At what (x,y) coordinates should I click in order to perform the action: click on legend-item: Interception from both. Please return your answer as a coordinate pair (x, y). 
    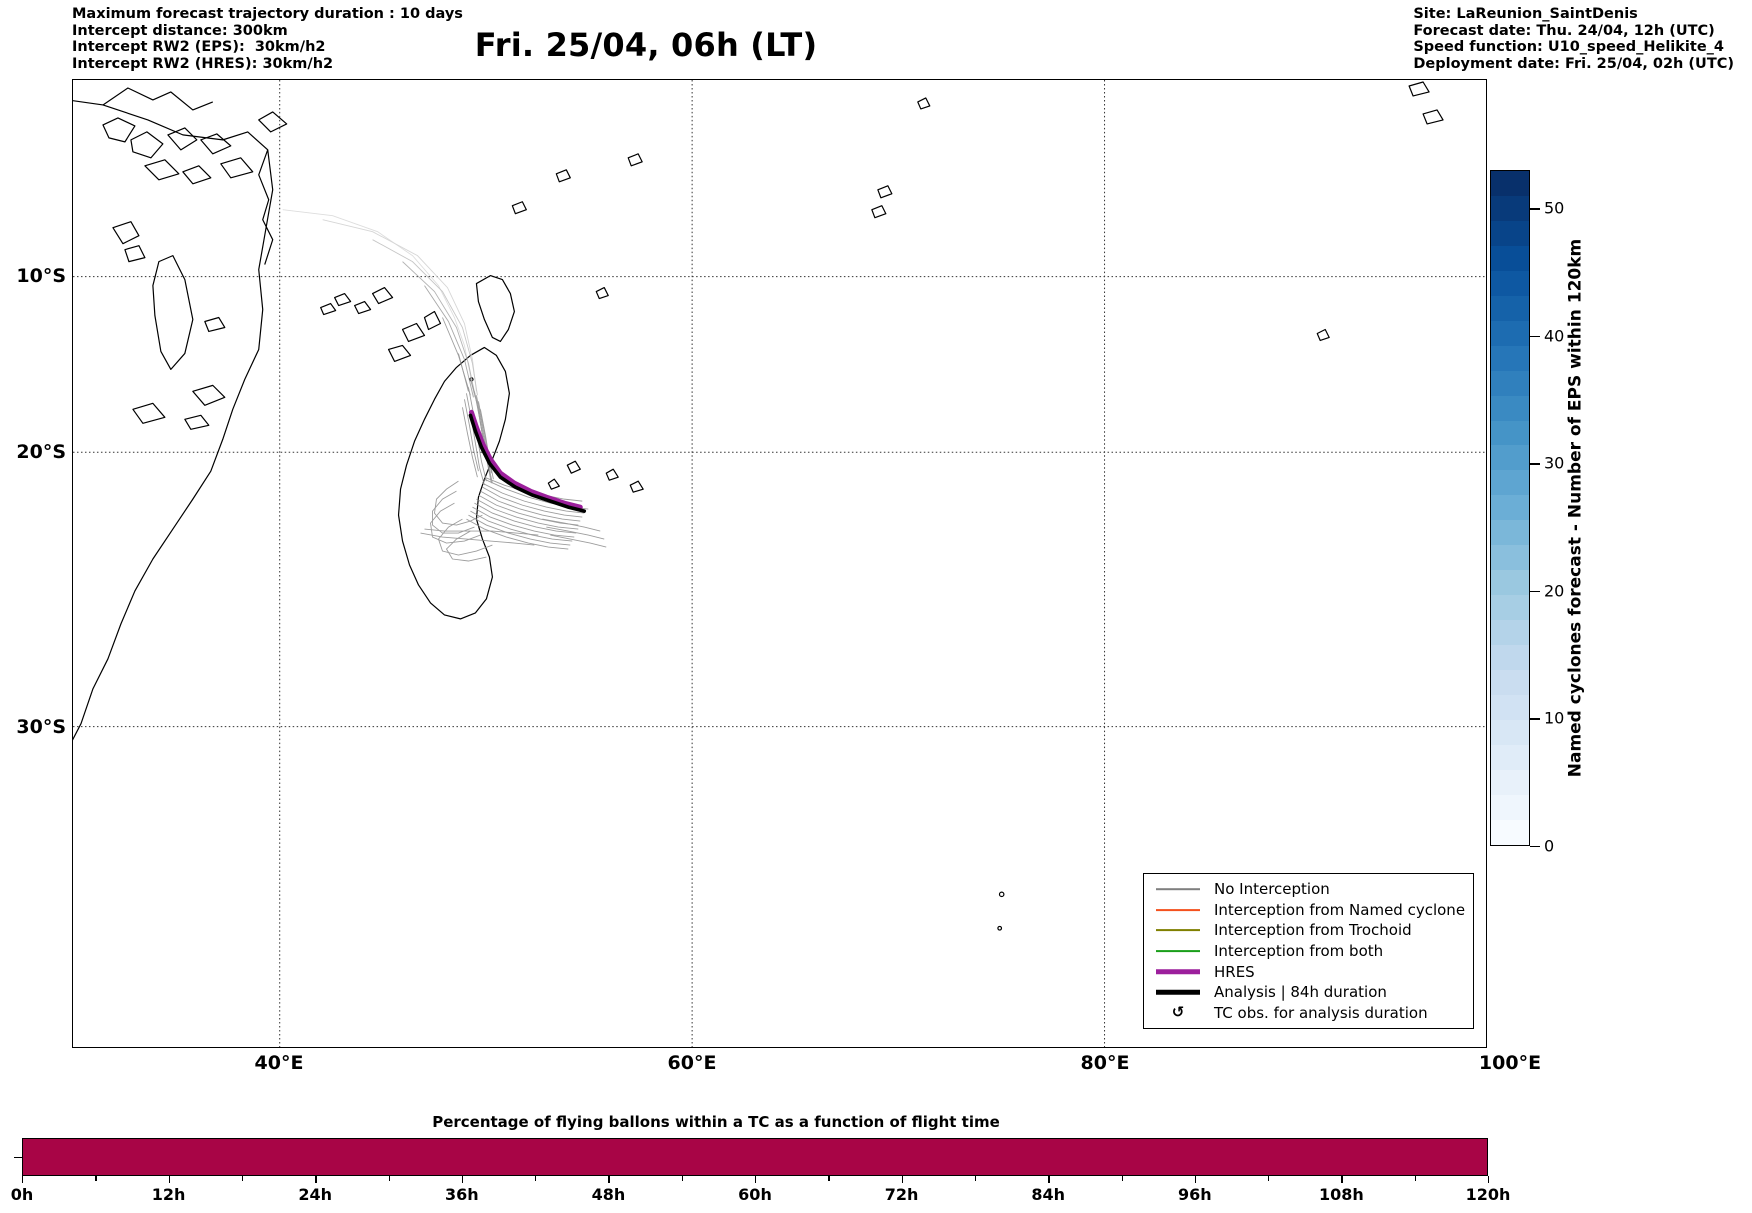
    Looking at the image, I should click on (1308, 951).